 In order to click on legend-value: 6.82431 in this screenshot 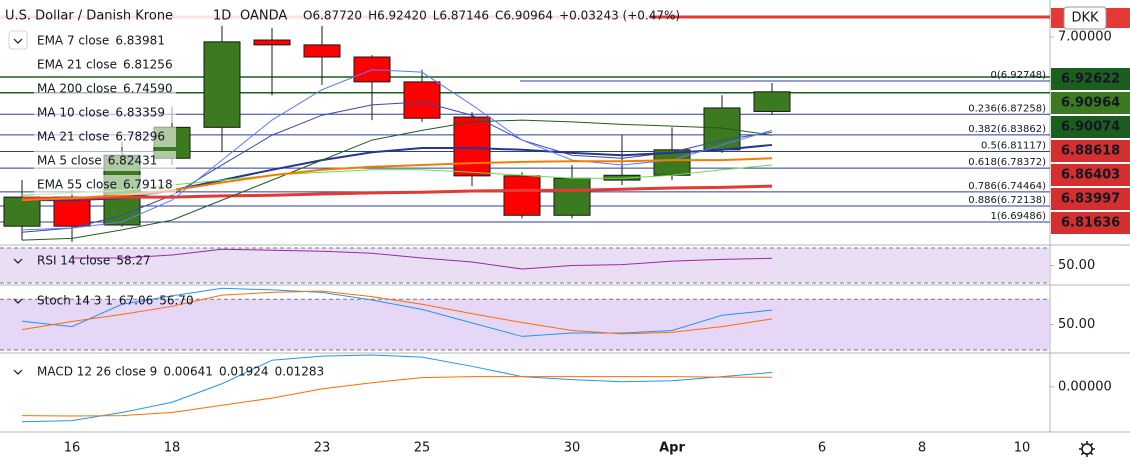, I will do `click(133, 161)`.